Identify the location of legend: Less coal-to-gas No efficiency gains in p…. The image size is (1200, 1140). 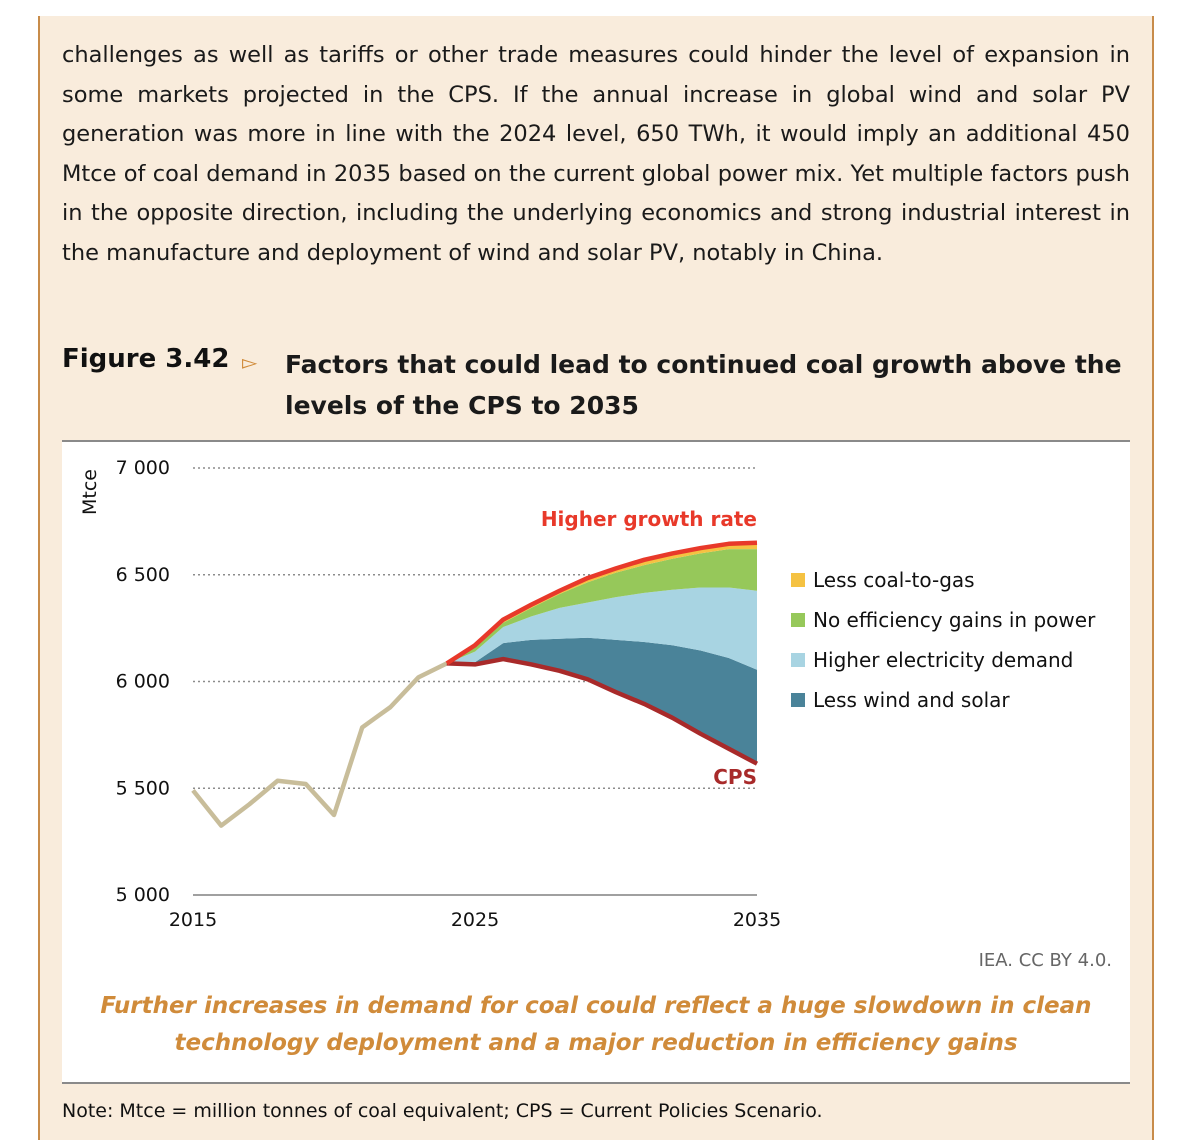
(943, 640).